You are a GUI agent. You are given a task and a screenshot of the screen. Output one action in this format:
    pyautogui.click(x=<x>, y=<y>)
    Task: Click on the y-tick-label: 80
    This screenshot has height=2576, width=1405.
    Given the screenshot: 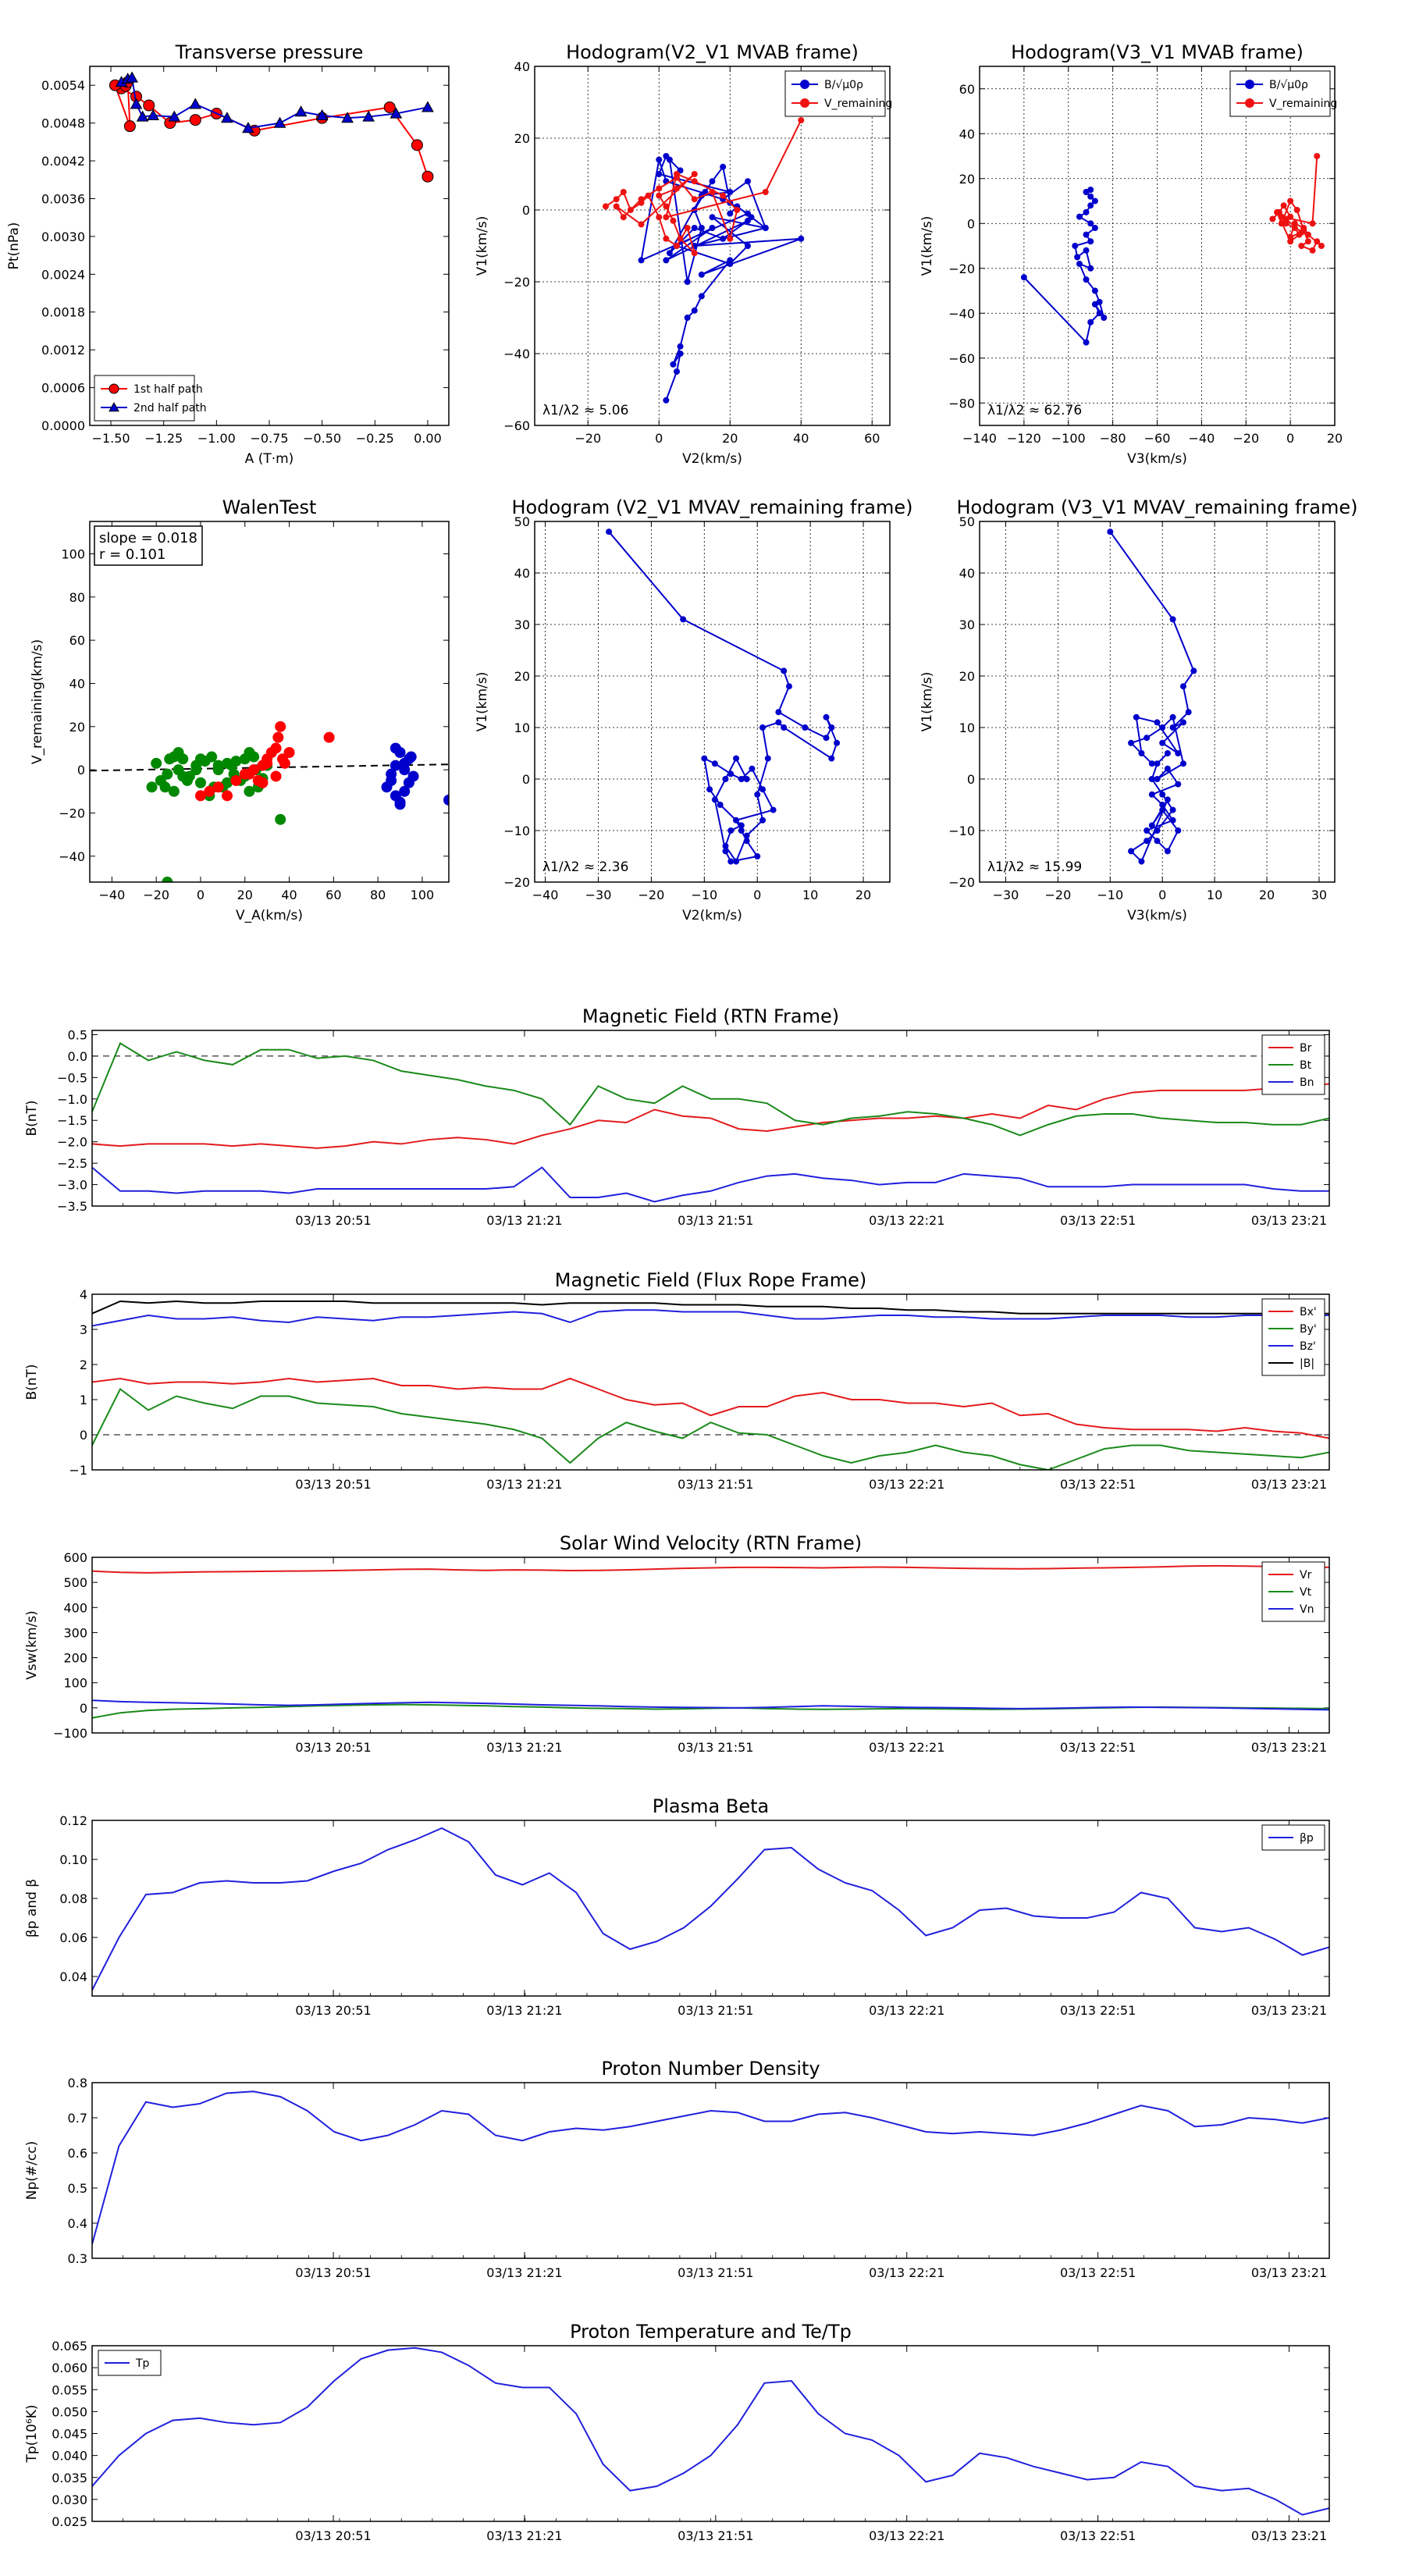 What is the action you would take?
    pyautogui.click(x=77, y=597)
    